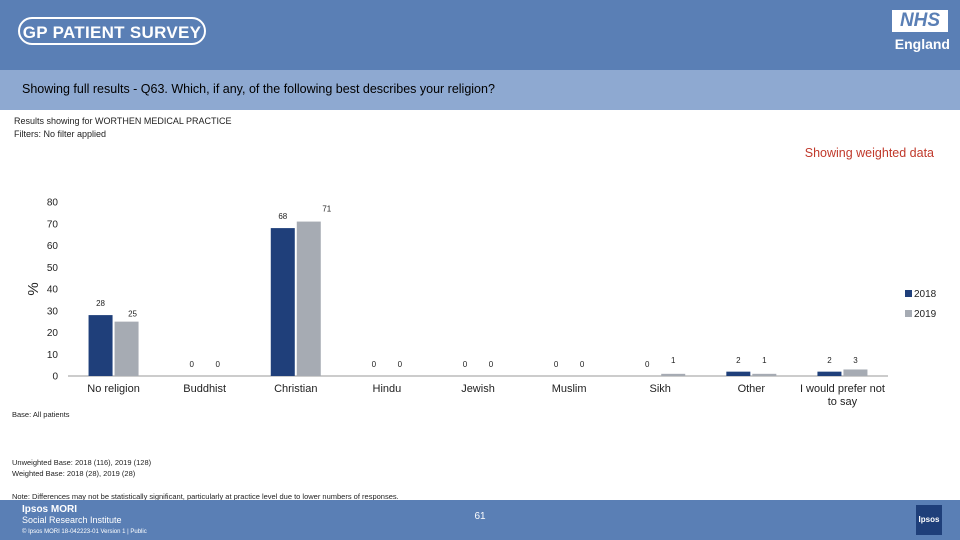 The height and width of the screenshot is (540, 960). Describe the element at coordinates (82, 462) in the screenshot. I see `unweighted-base-note: Unweighted Base: 2018 (116), 2019 (128)` at that location.